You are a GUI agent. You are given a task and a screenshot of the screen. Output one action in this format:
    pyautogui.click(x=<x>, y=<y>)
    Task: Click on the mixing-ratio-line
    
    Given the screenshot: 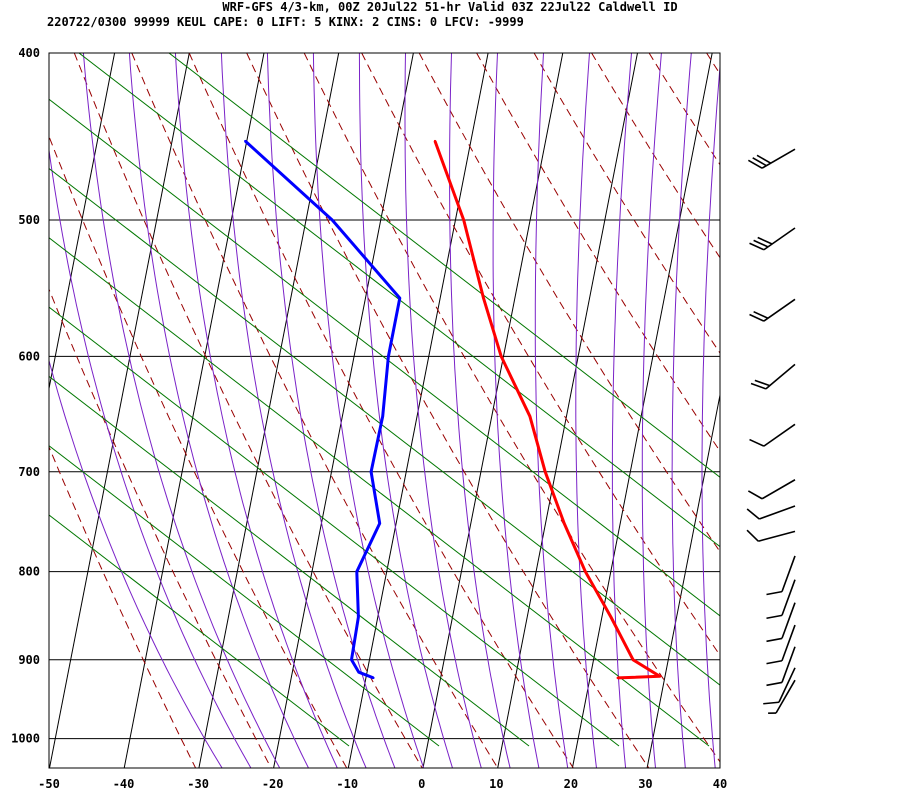 What is the action you would take?
    pyautogui.click(x=199, y=630)
    